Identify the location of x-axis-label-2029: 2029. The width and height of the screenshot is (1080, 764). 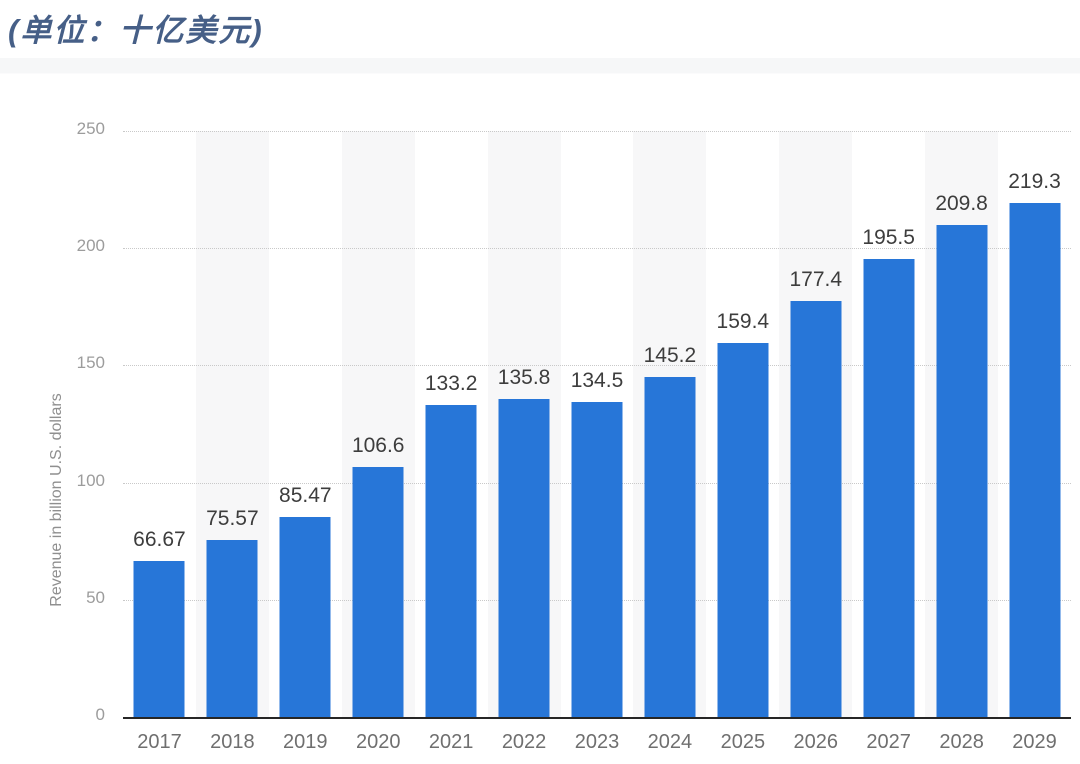
(1034, 742).